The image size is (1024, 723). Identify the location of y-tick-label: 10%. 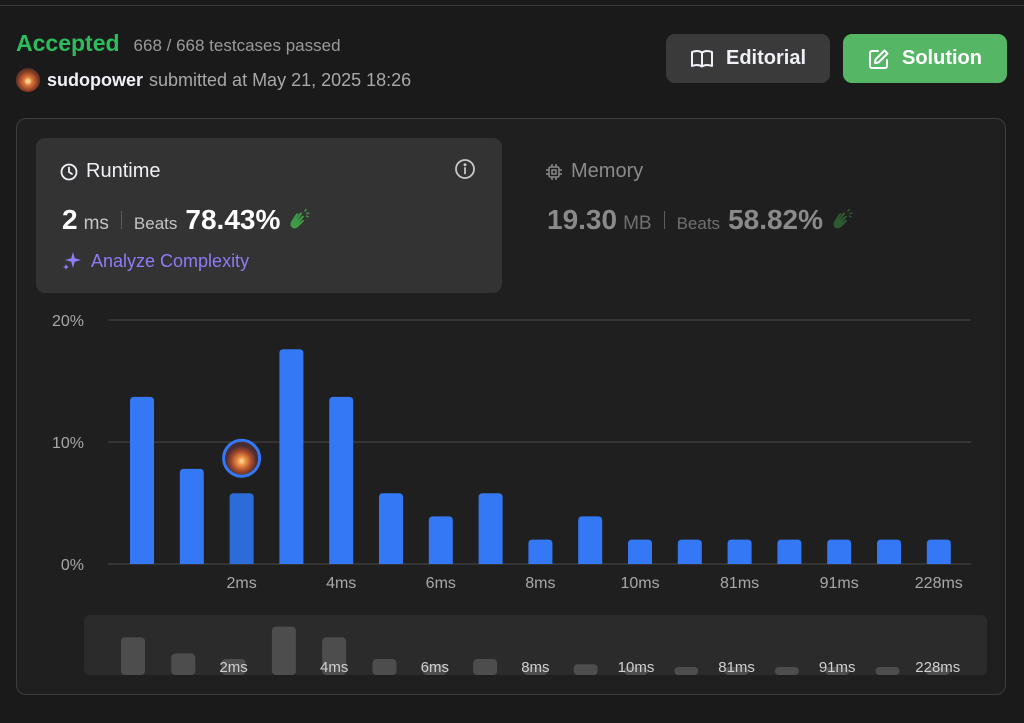
(68, 443).